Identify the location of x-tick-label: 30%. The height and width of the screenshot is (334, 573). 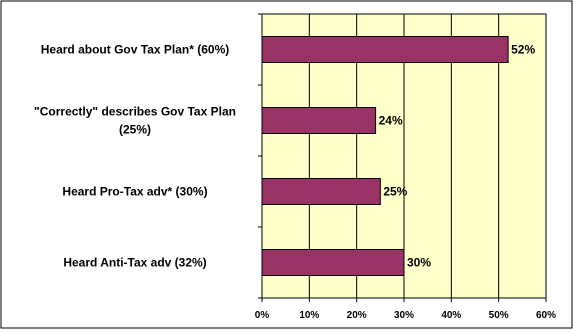
(404, 315).